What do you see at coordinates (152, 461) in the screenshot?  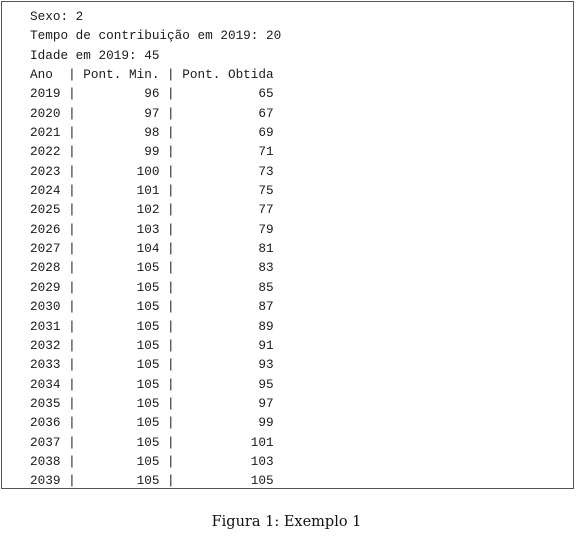 I see `table-row: 2038 | 105 | 103` at bounding box center [152, 461].